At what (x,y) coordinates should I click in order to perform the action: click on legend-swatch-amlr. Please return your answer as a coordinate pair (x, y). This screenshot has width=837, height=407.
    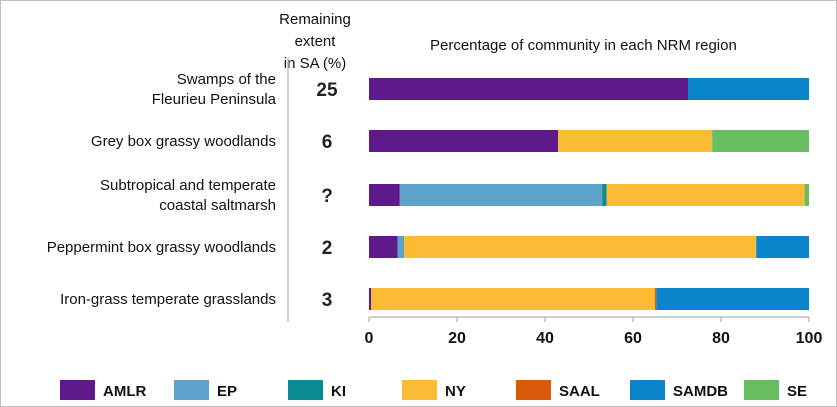
    Looking at the image, I should click on (77, 390).